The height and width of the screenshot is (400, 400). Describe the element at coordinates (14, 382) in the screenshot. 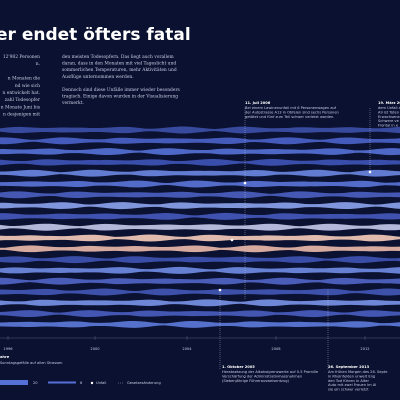

I see `legend-swatch-big` at that location.